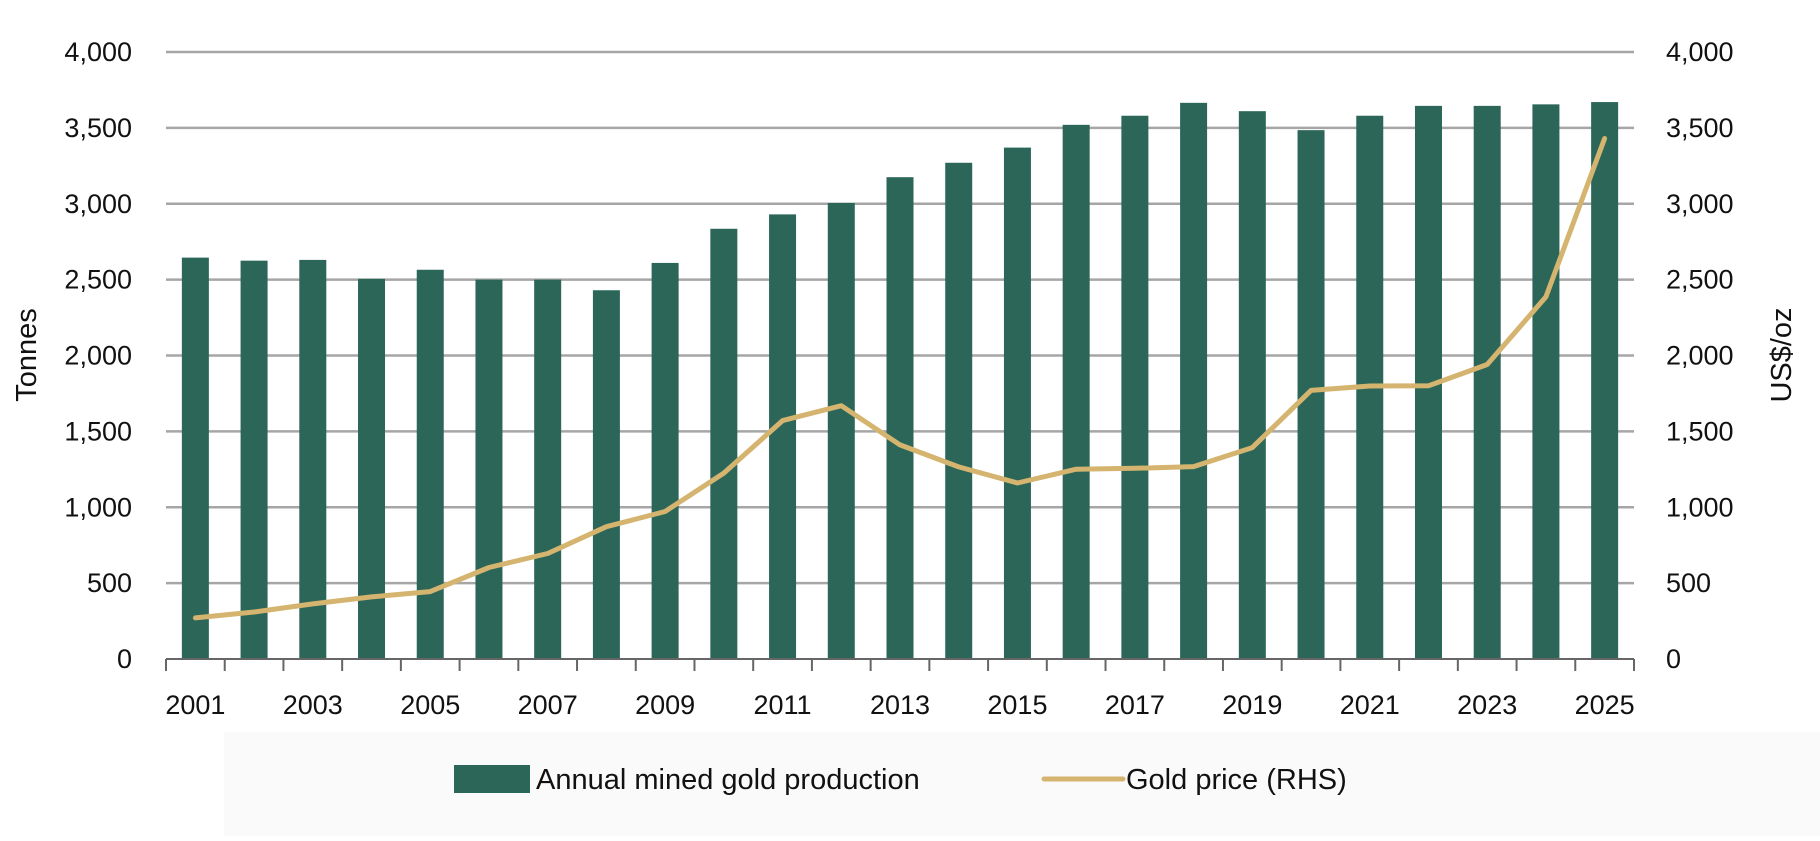 The image size is (1820, 841). What do you see at coordinates (1700, 356) in the screenshot?
I see `y2-tick-label: 2,000` at bounding box center [1700, 356].